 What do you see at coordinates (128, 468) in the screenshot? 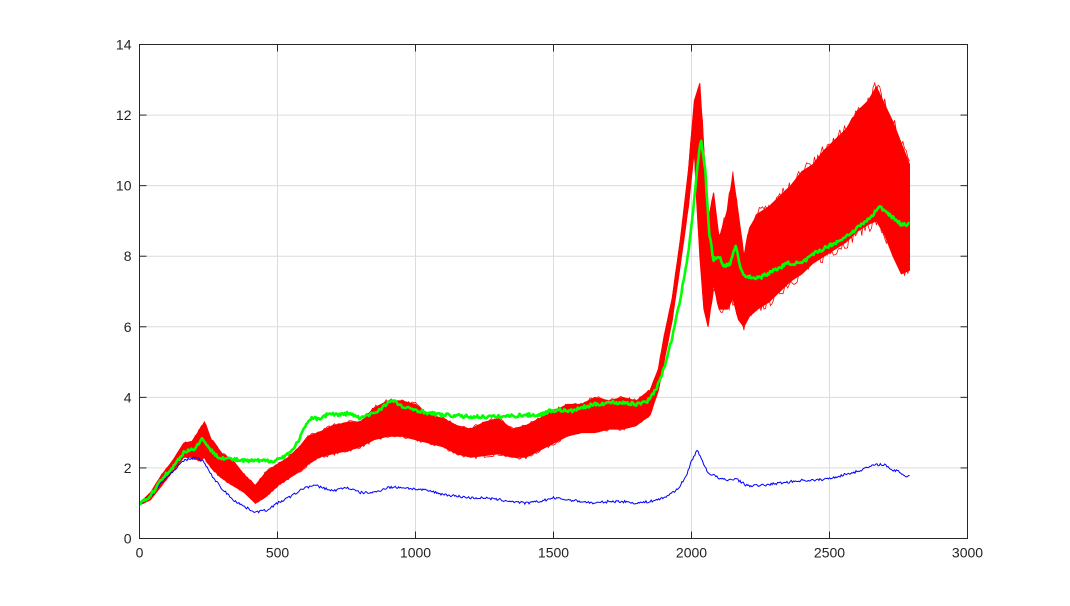
I see `y-tick-label: 2` at bounding box center [128, 468].